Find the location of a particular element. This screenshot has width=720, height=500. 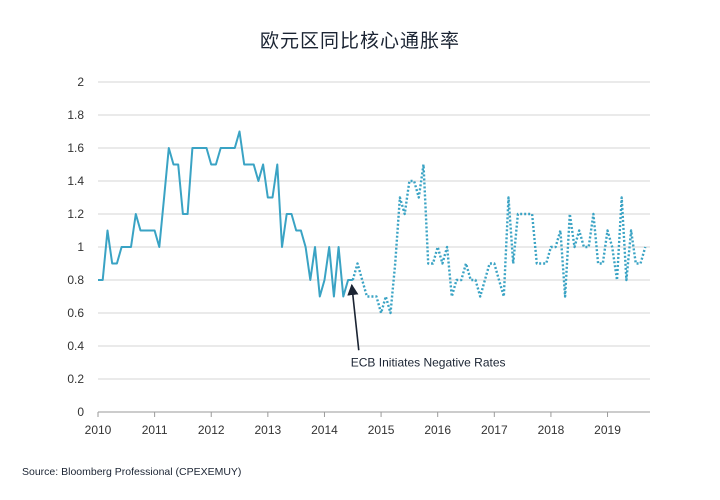

annotation-layer: ECB Initiates Negative Rates is located at coordinates (426, 326).